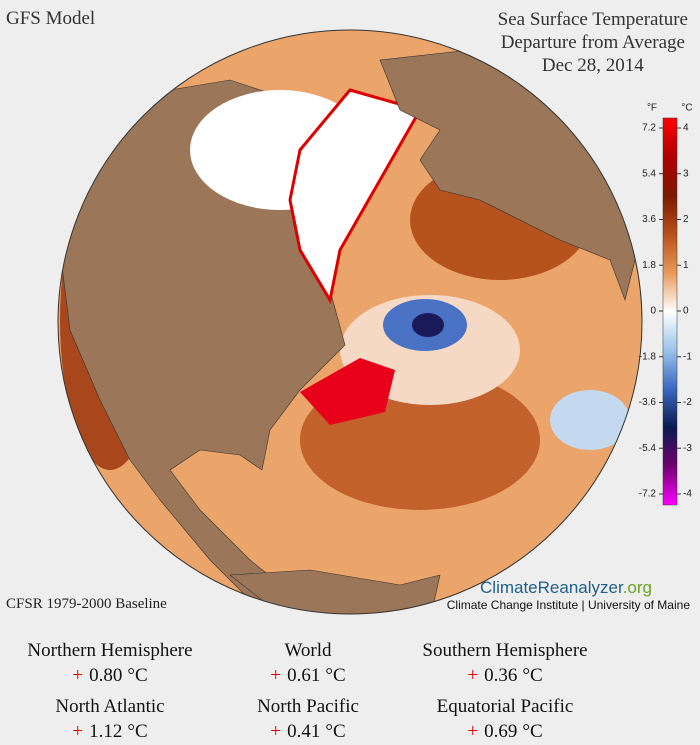 The image size is (700, 745). Describe the element at coordinates (501, 675) in the screenshot. I see `stat-value: 0.36` at that location.